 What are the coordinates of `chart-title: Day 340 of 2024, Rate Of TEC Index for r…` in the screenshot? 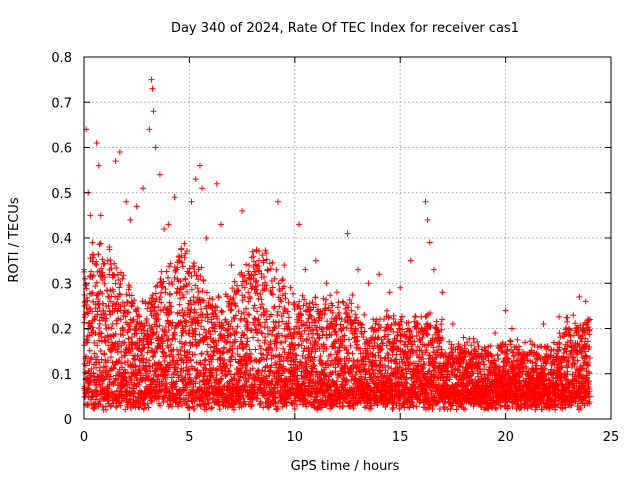 It's located at (345, 28).